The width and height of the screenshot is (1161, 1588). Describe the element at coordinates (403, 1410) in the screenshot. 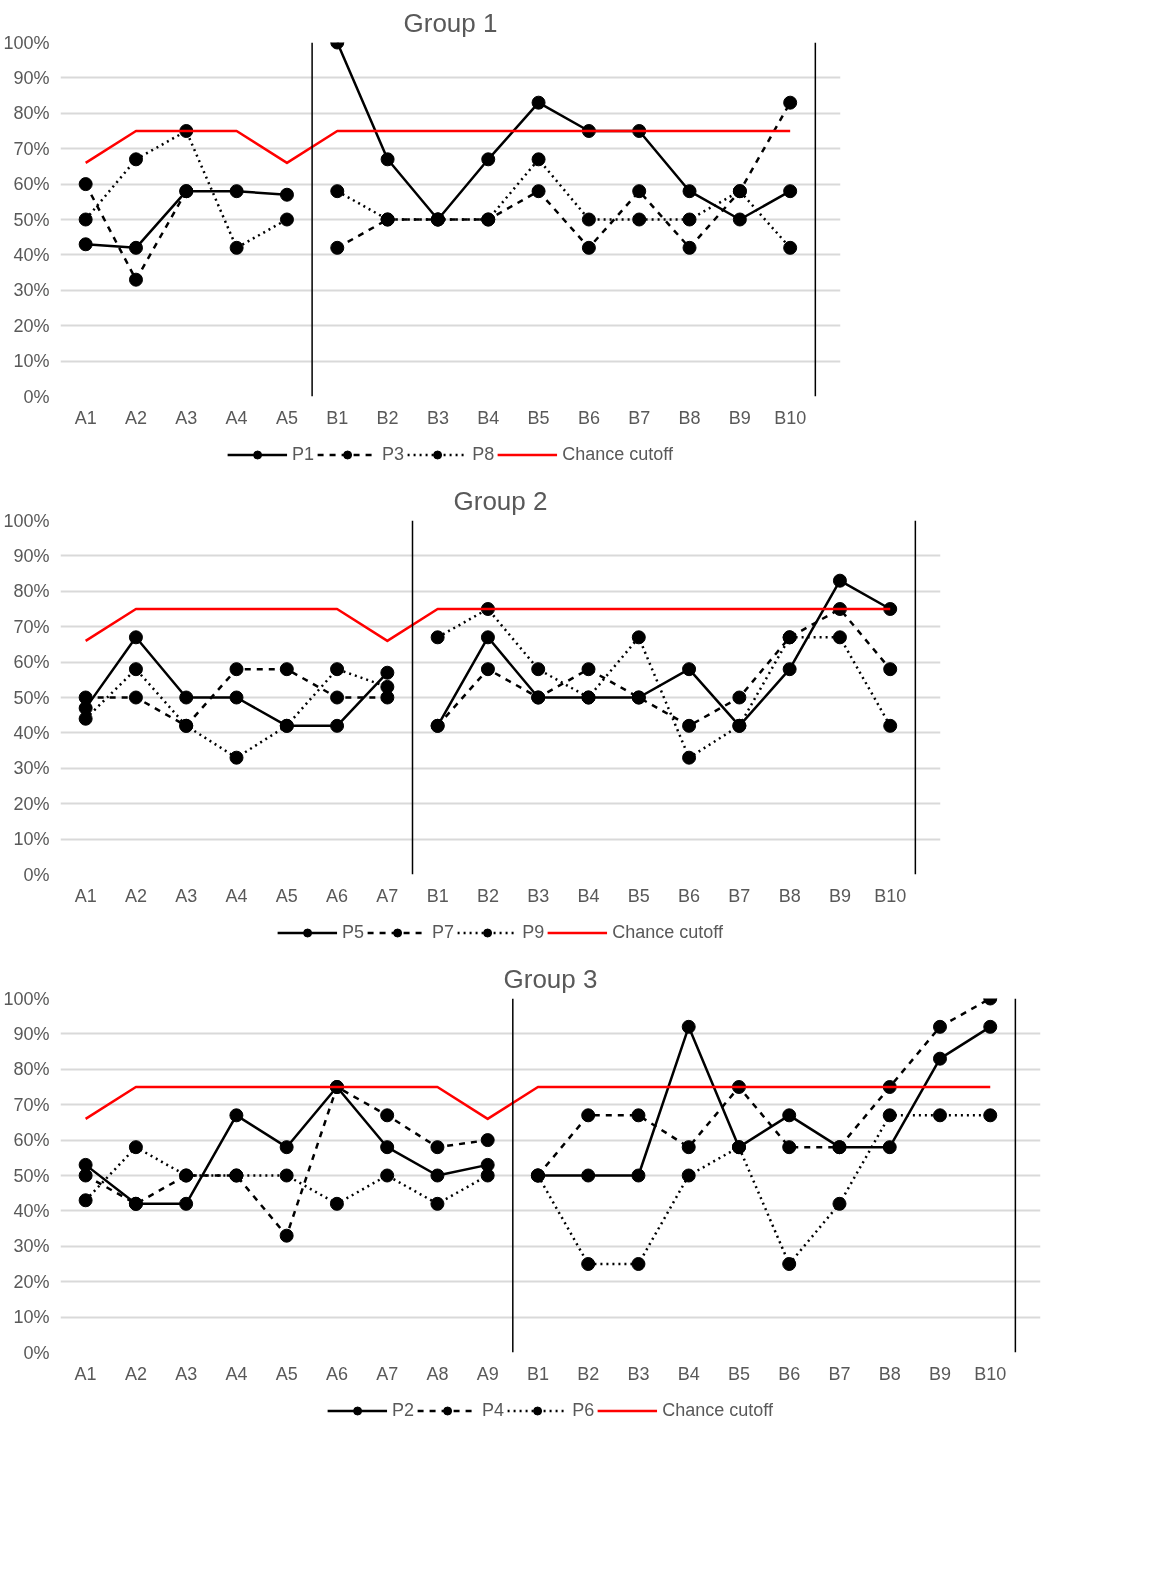

I see `legend-label: P2` at that location.